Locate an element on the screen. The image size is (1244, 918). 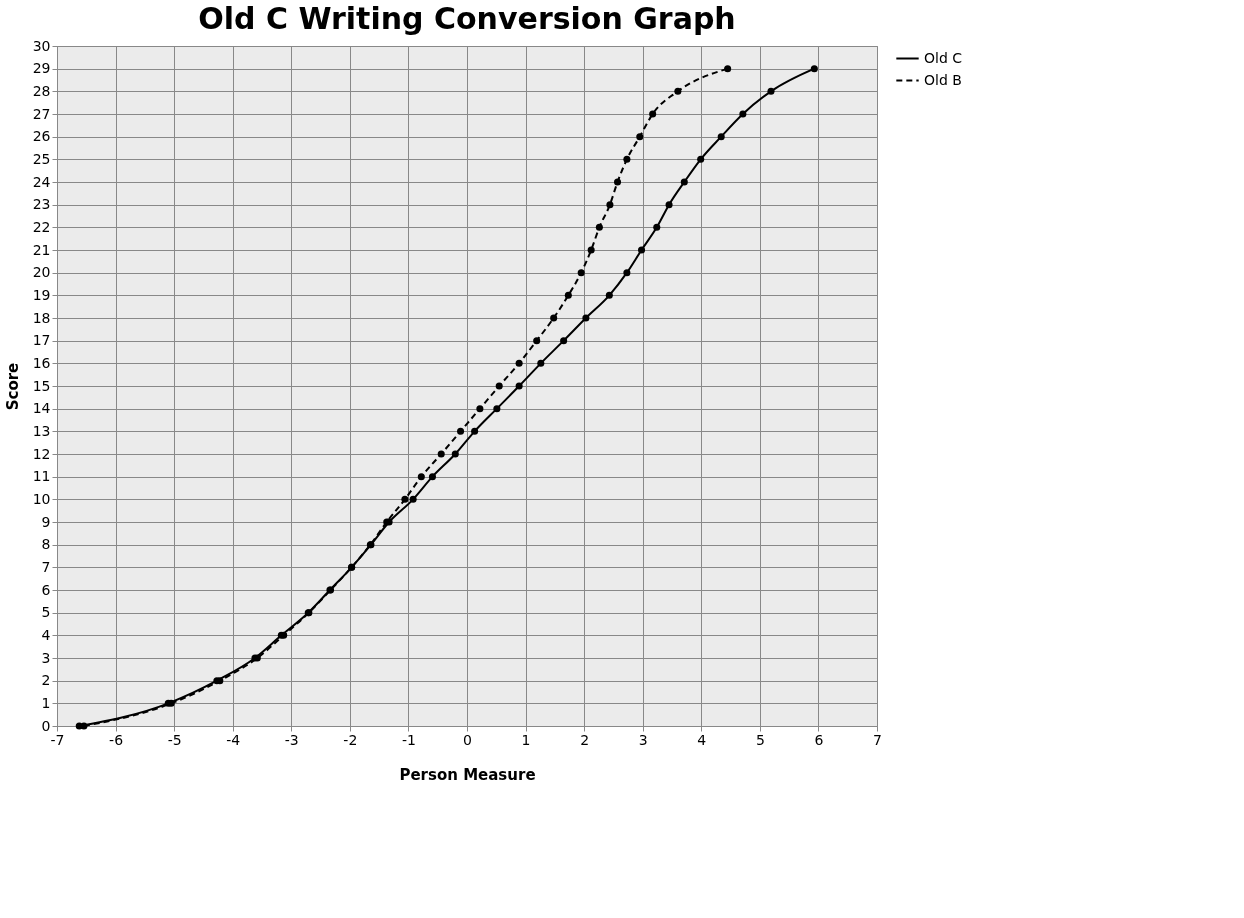
y-tick-label: 25 is located at coordinates (41, 158).